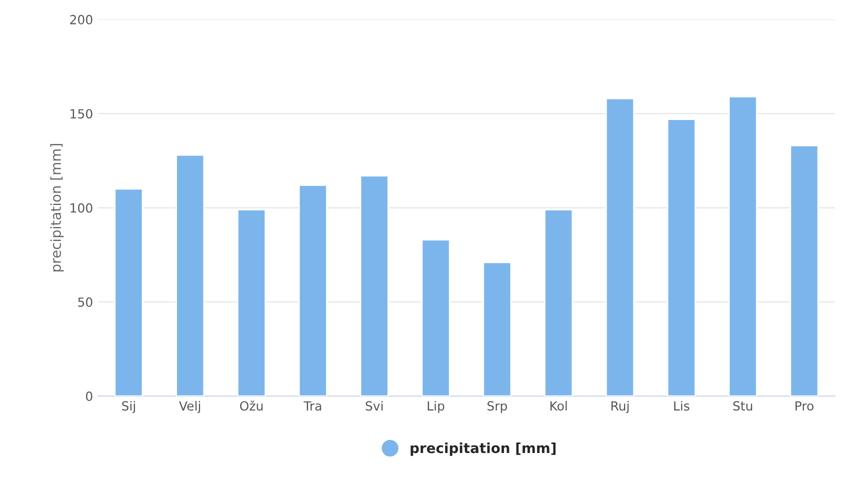 Image resolution: width=852 pixels, height=486 pixels. Describe the element at coordinates (742, 406) in the screenshot. I see `x-tick-label: Stu` at that location.